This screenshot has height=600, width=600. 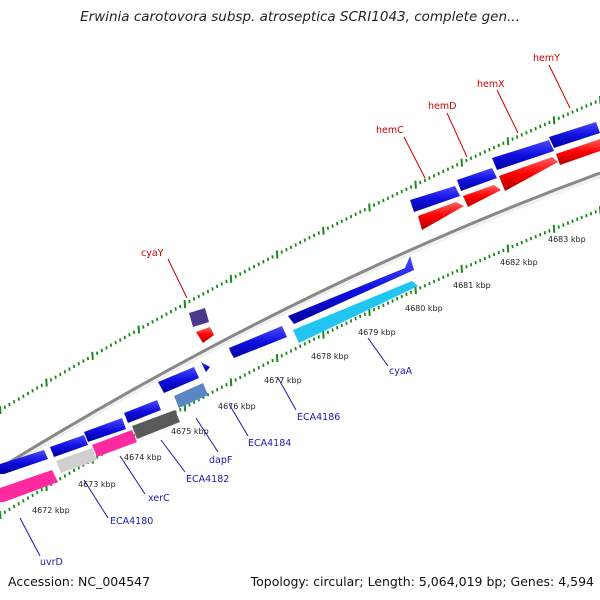 What do you see at coordinates (105, 430) in the screenshot?
I see `gene-xerC-block` at bounding box center [105, 430].